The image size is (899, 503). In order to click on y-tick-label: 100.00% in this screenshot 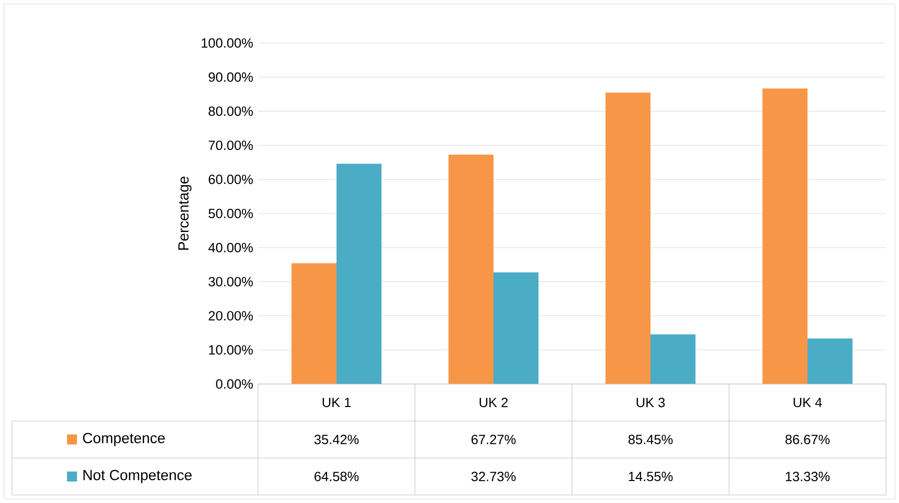, I will do `click(227, 43)`.